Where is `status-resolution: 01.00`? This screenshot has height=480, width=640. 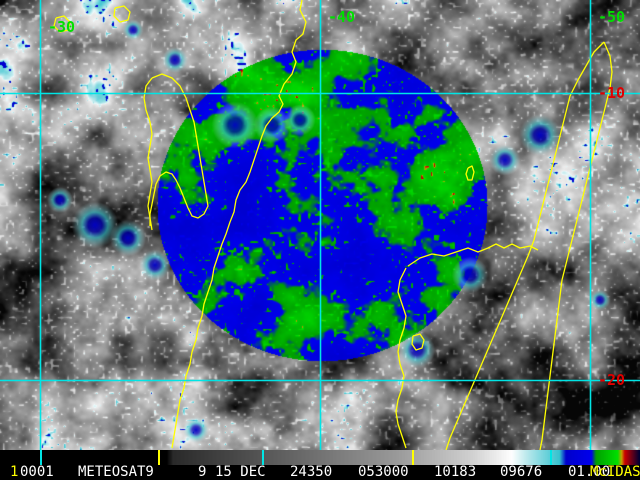
status-resolution: 01.00 is located at coordinates (589, 472).